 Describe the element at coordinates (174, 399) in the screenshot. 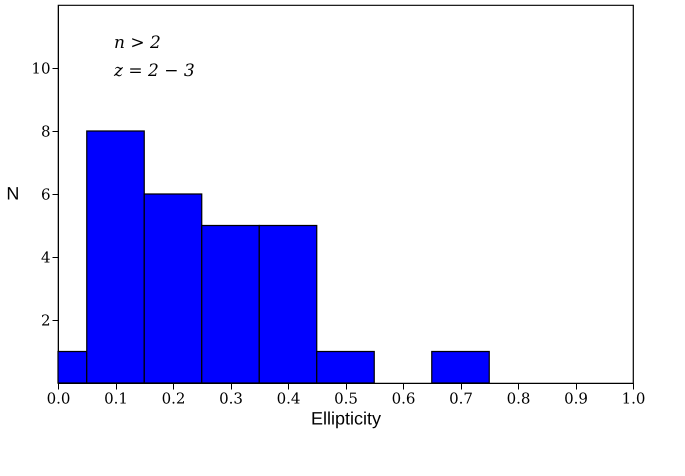

I see `x-tick-label: 0.2` at that location.